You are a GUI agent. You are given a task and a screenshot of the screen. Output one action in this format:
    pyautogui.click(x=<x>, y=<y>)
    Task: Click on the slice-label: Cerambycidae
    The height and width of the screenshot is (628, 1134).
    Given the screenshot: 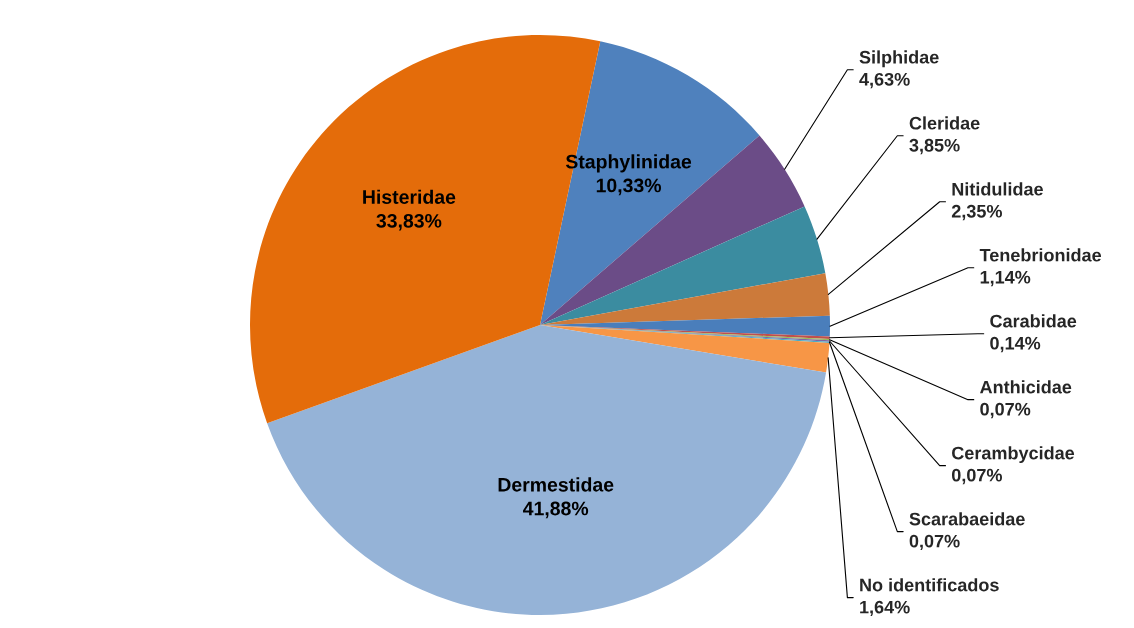 What is the action you would take?
    pyautogui.click(x=1013, y=455)
    